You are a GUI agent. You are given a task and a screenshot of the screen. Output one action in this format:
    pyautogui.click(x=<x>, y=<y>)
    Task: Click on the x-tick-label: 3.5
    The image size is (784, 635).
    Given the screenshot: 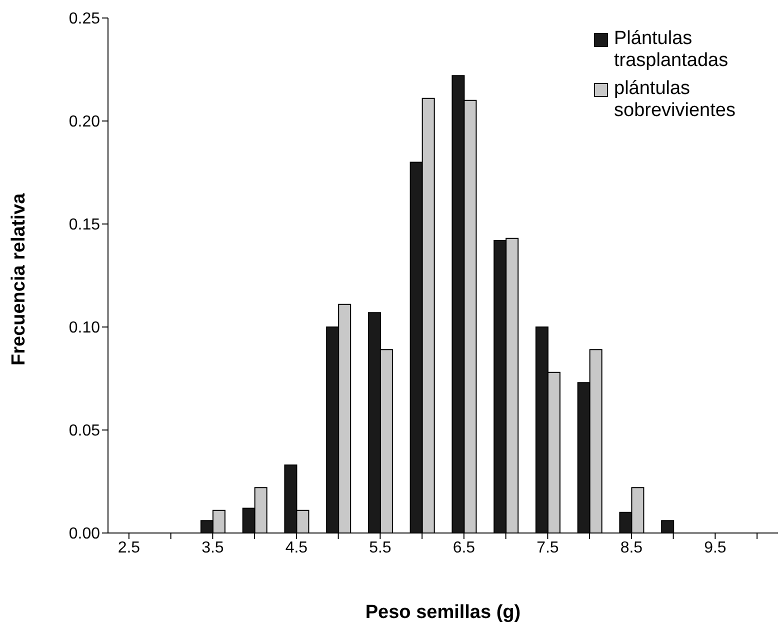 What is the action you would take?
    pyautogui.click(x=213, y=547)
    